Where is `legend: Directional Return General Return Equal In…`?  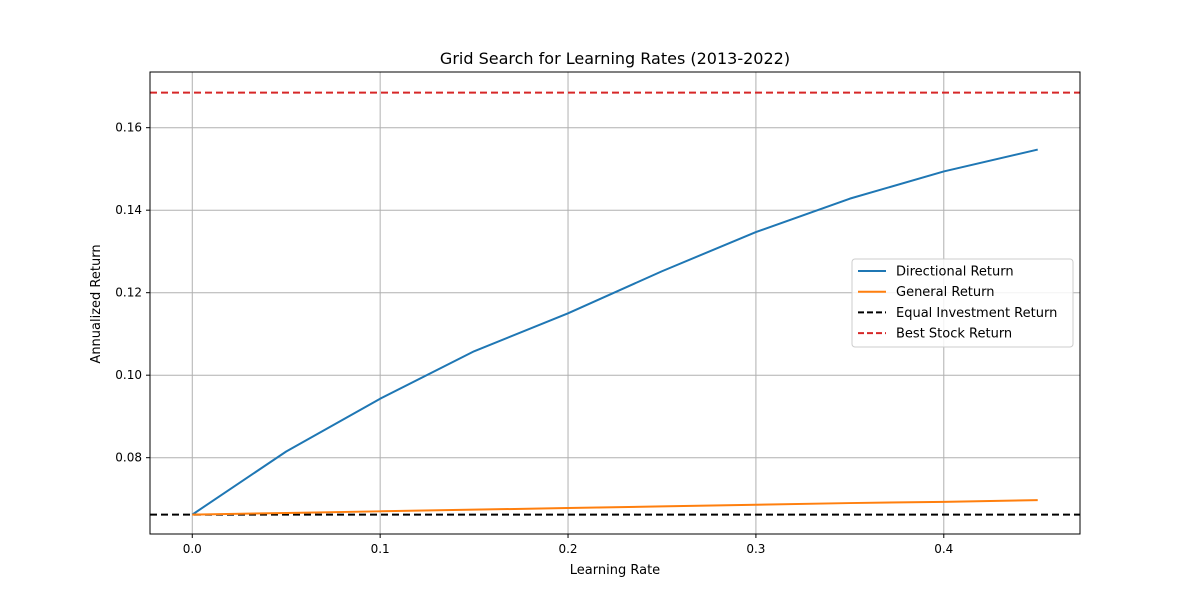
legend: Directional Return General Return Equal In… is located at coordinates (962, 303).